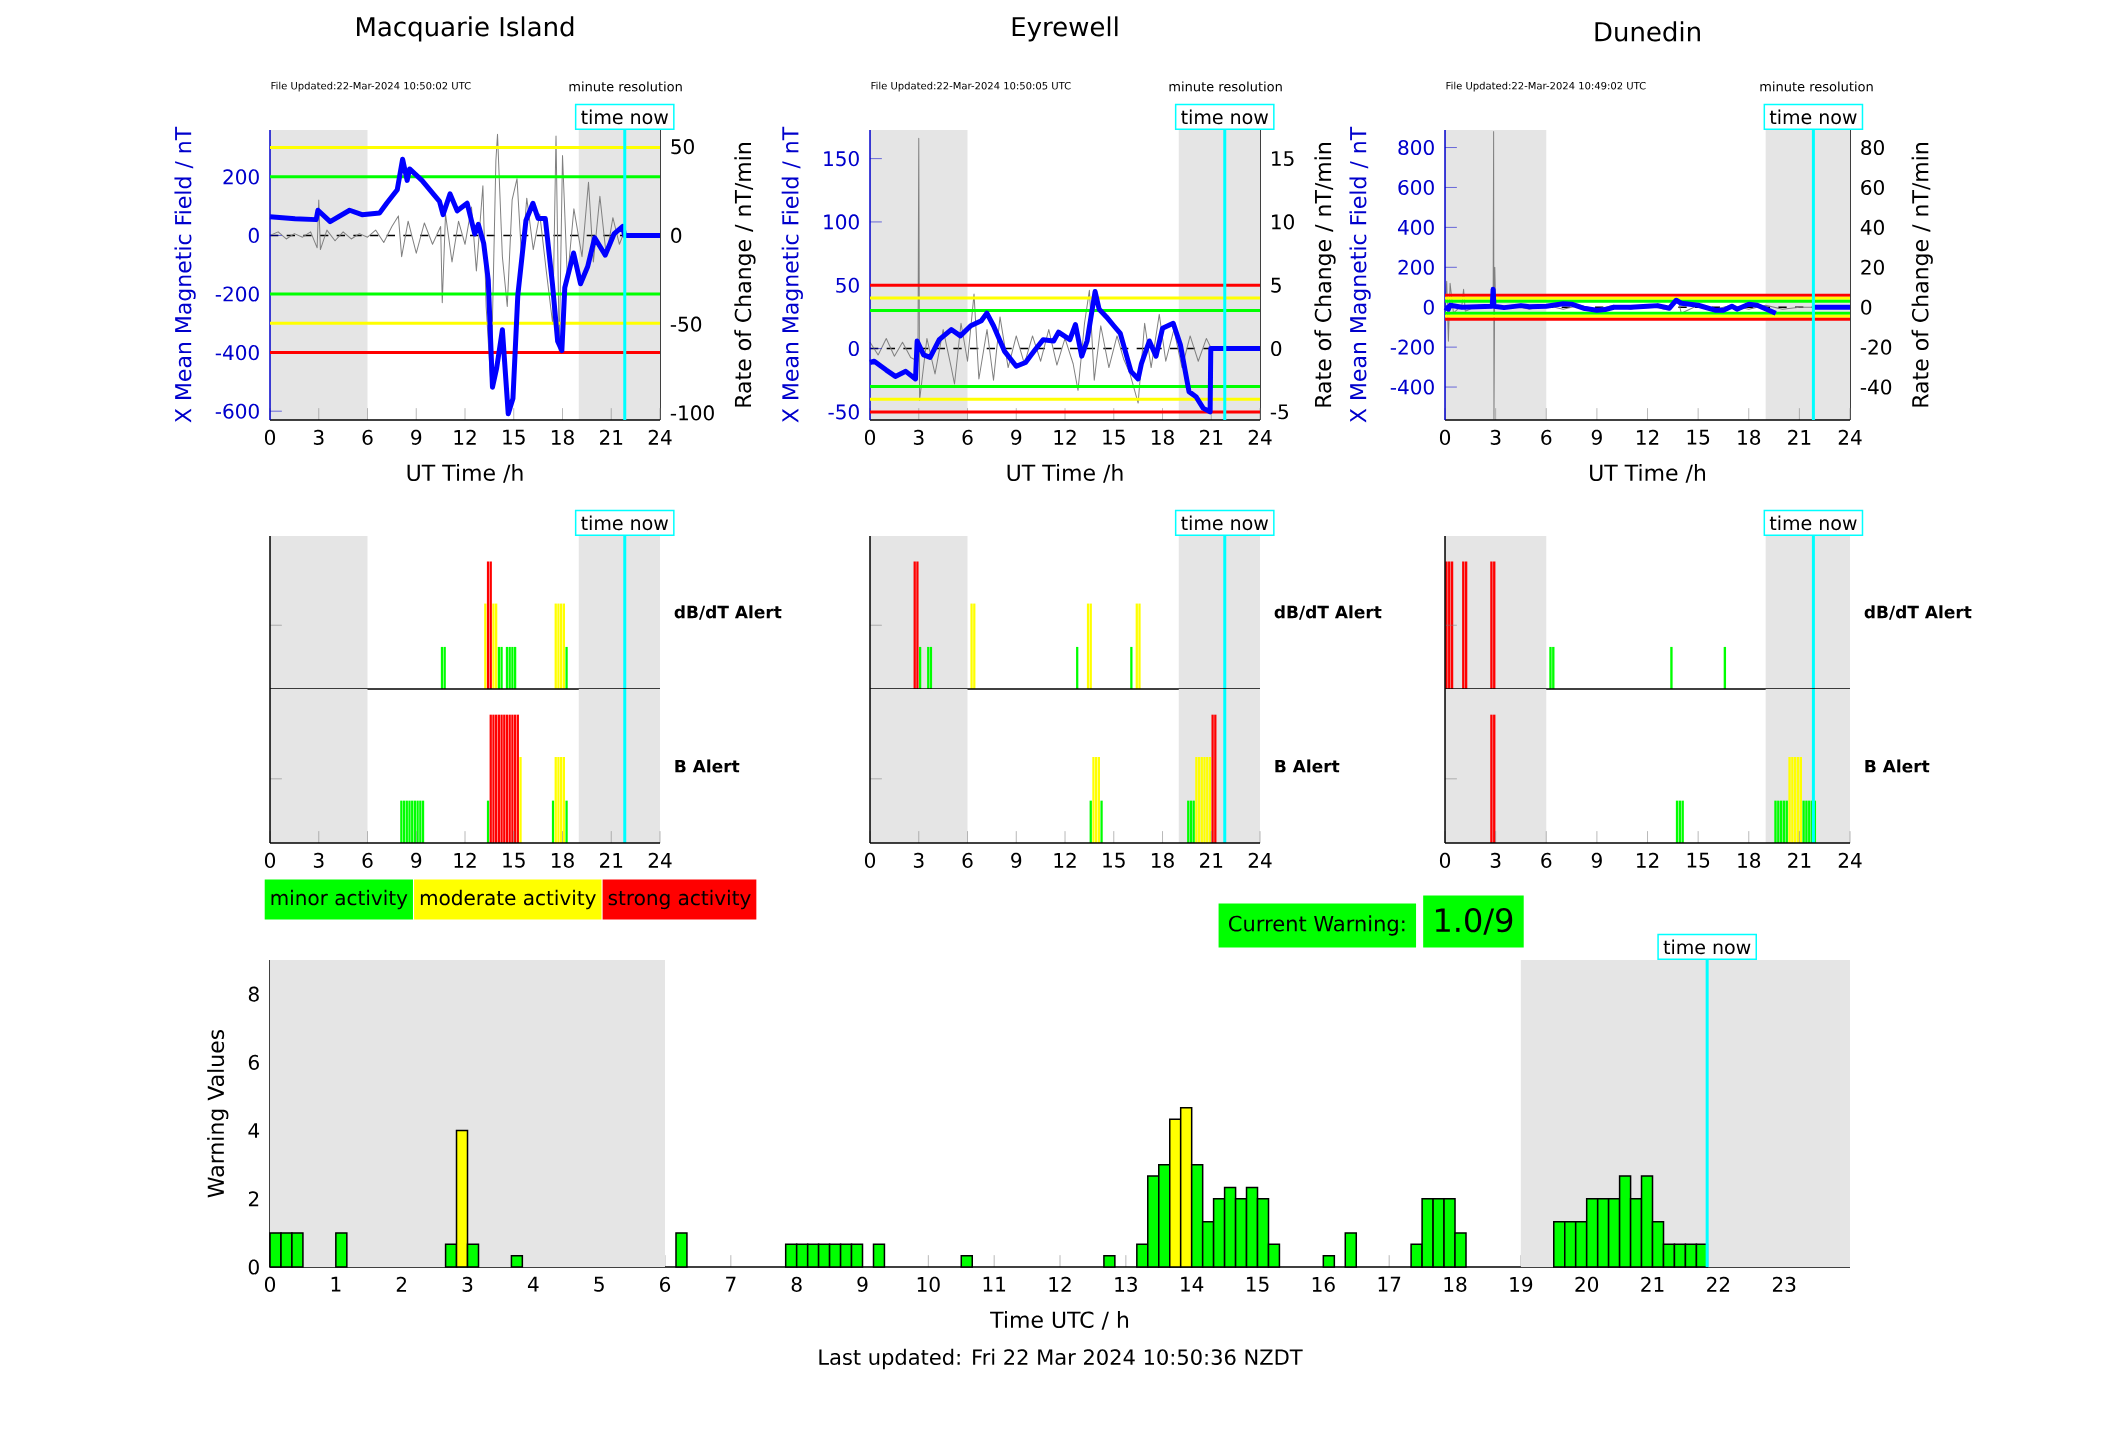  What do you see at coordinates (1474, 921) in the screenshot?
I see `text: 1.0/9` at bounding box center [1474, 921].